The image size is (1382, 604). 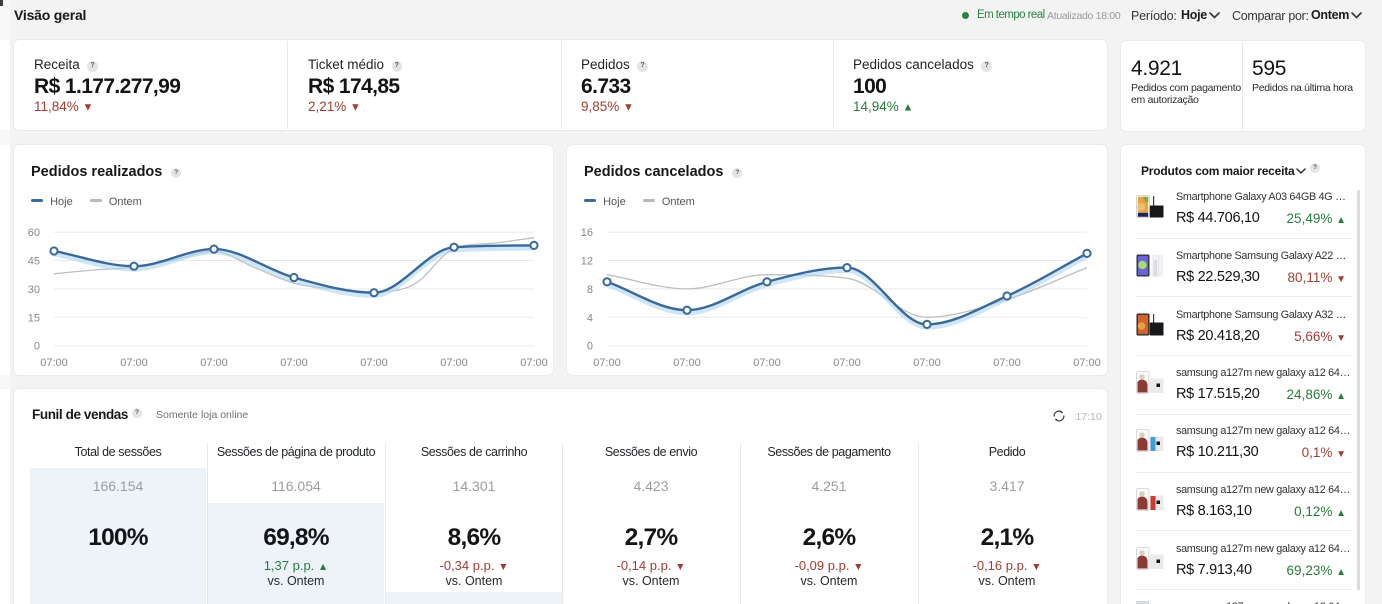 What do you see at coordinates (590, 290) in the screenshot?
I see `svg-text: 8` at bounding box center [590, 290].